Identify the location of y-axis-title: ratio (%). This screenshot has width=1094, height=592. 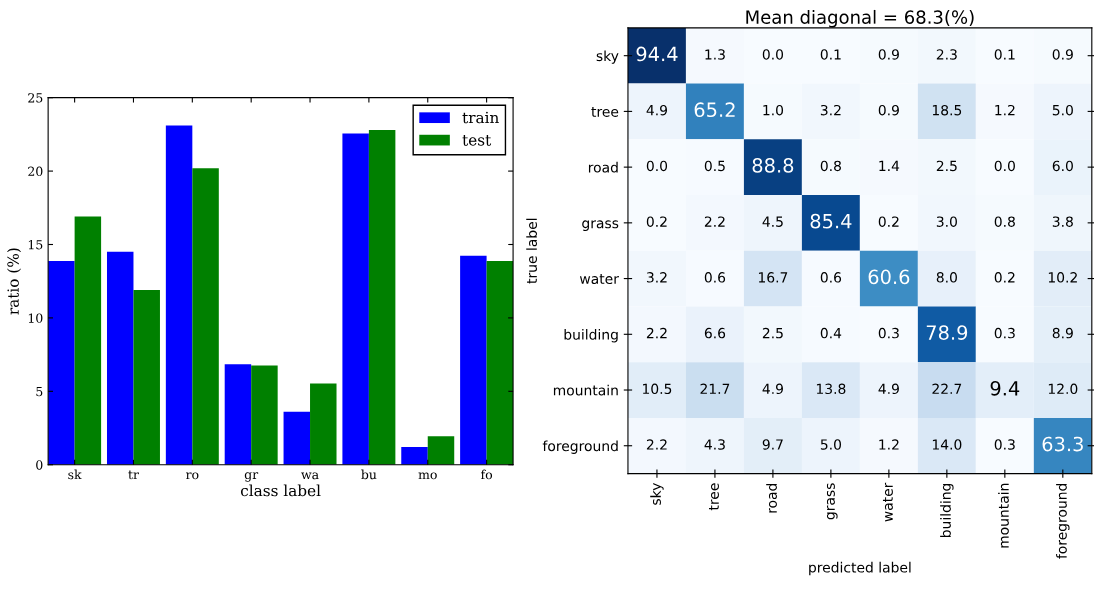
(14, 281).